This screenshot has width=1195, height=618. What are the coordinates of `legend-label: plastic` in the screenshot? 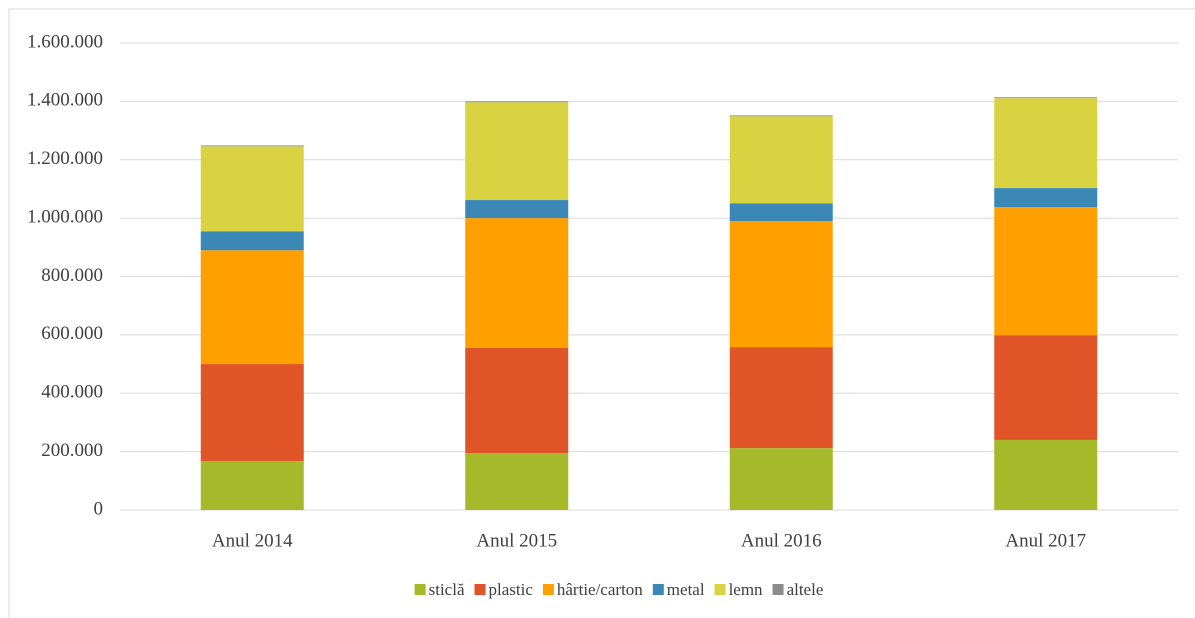 It's located at (511, 589).